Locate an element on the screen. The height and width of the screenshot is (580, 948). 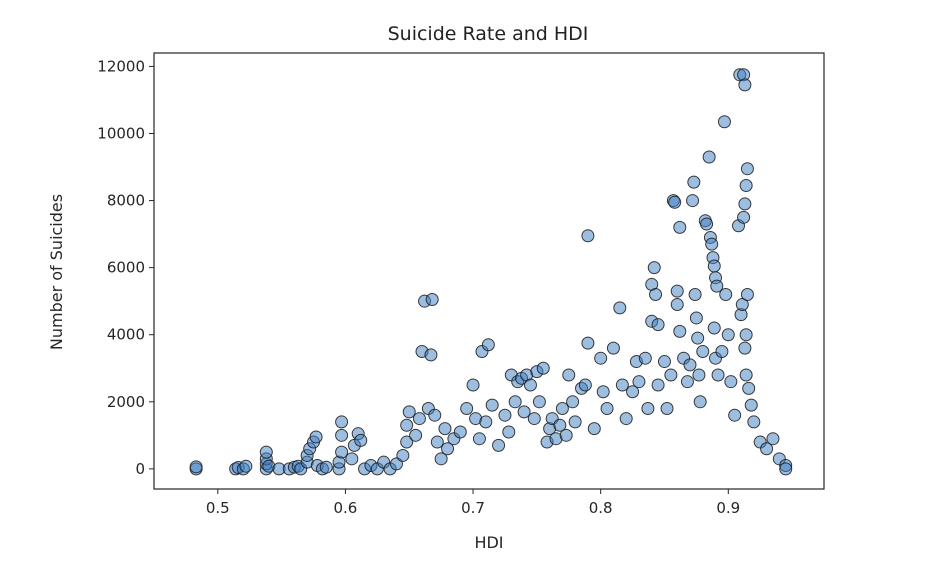
x-tick-label: 0.9 is located at coordinates (728, 508).